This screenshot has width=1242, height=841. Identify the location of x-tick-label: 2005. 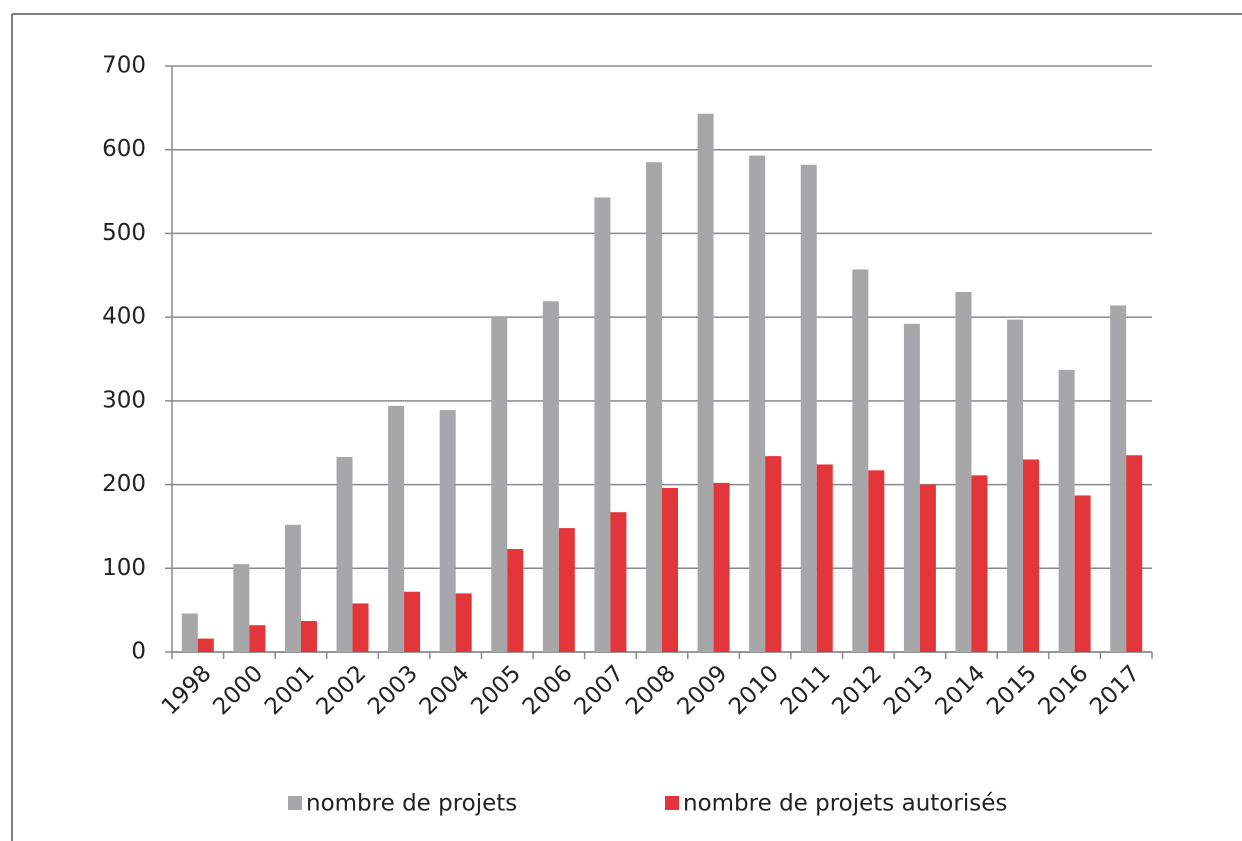
(496, 690).